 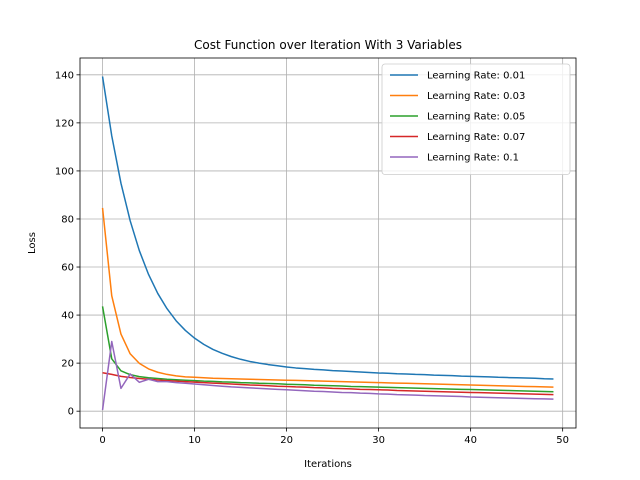 I want to click on y-tick-label: 100, so click(x=64, y=171).